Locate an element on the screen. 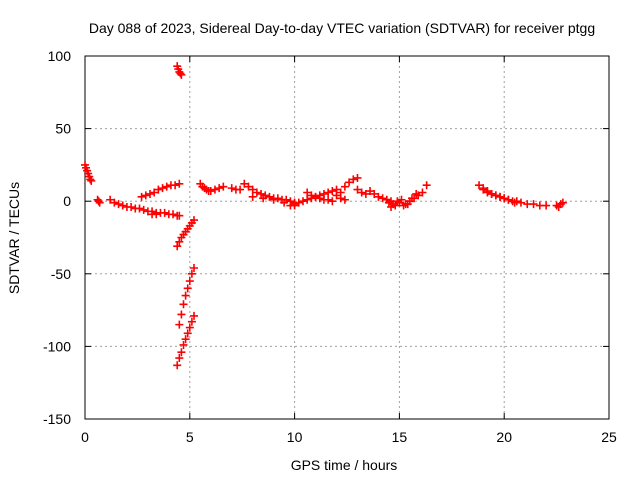 The image size is (640, 480). y-tick-labels: 100 50 0 -50 -100 -150 is located at coordinates (57, 237).